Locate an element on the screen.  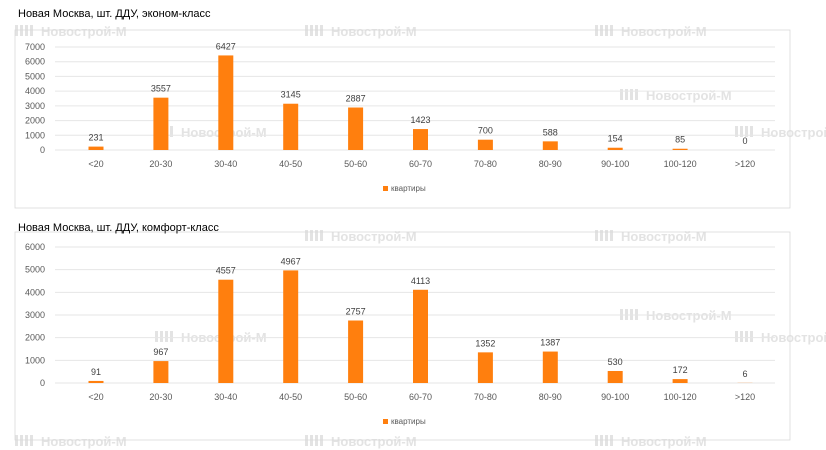
x-tick-label: 100-120 is located at coordinates (680, 397).